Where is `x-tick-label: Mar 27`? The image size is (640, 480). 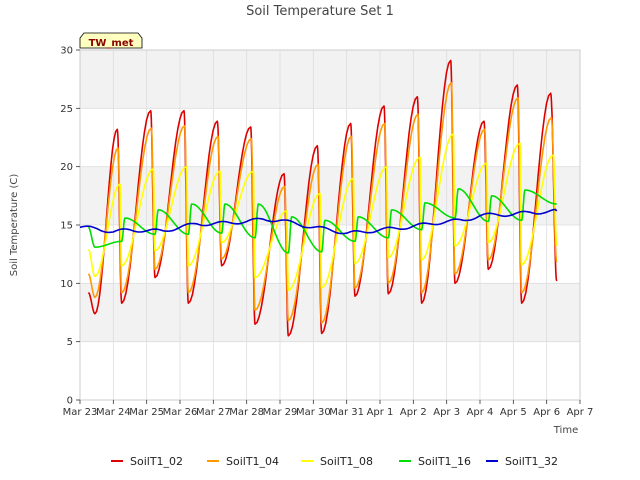 x-tick-label: Mar 27 is located at coordinates (213, 412).